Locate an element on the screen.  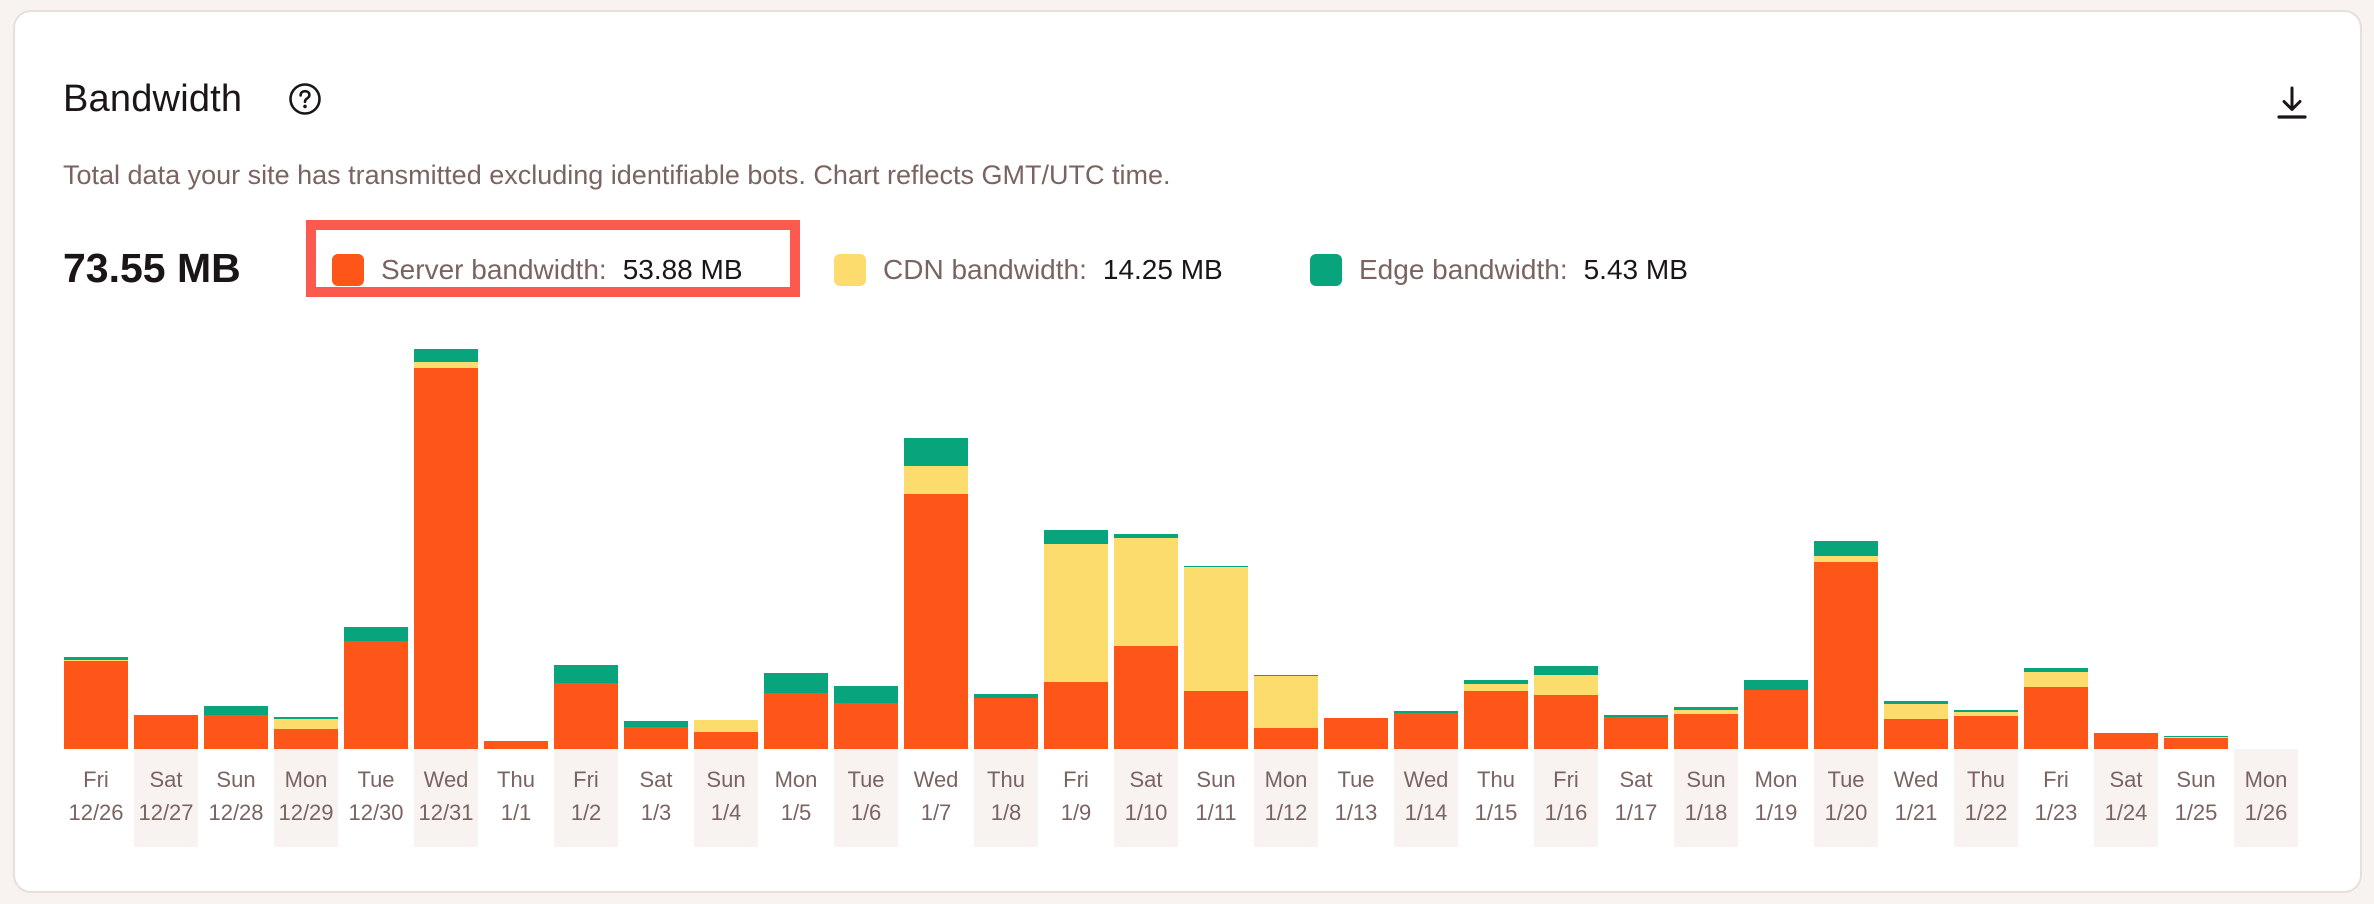
bar-column: Wed 1/7 is located at coordinates (936, 579).